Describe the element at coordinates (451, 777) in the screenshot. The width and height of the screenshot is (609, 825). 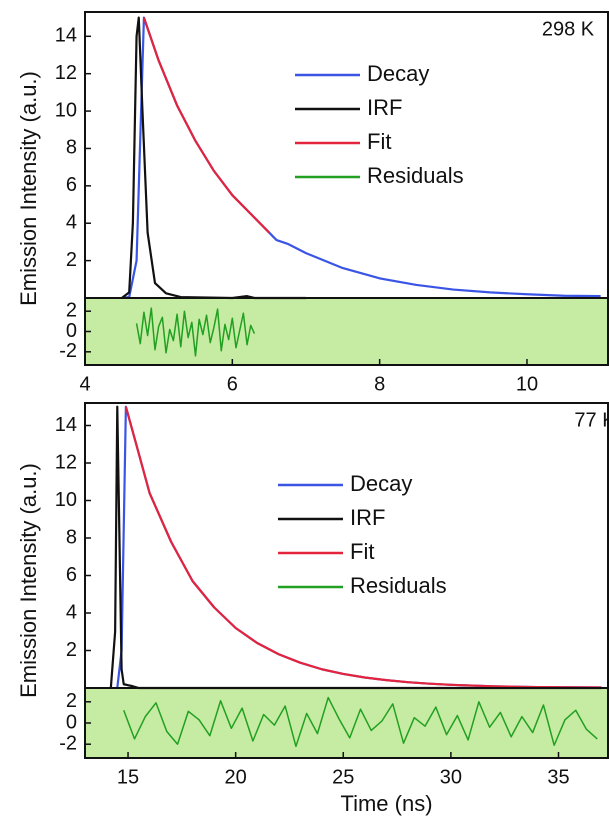
I see `x-tick-label: 30` at that location.